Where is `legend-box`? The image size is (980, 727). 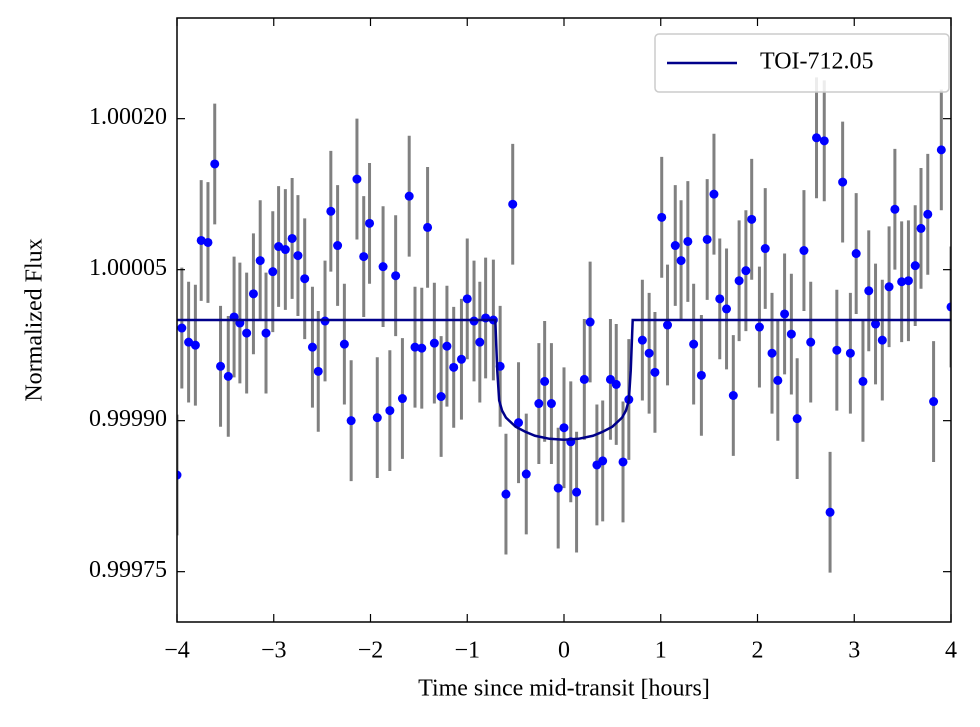 legend-box is located at coordinates (802, 63).